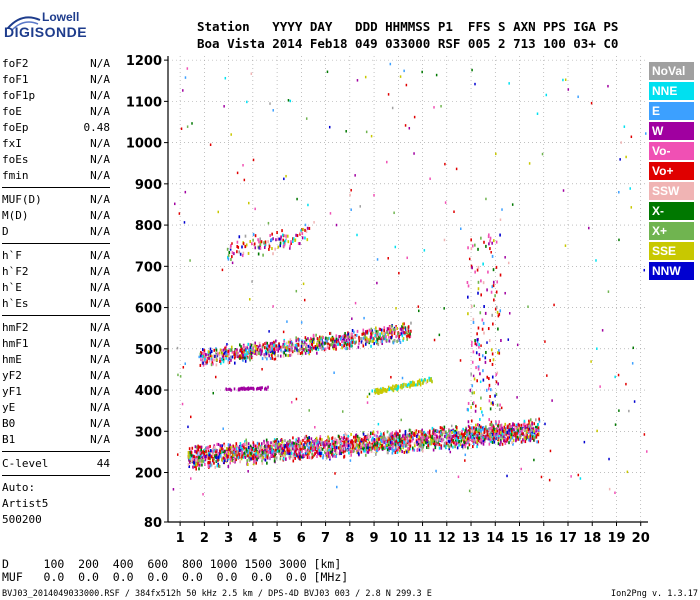 The height and width of the screenshot is (600, 700). I want to click on x-tick-label: 9, so click(374, 538).